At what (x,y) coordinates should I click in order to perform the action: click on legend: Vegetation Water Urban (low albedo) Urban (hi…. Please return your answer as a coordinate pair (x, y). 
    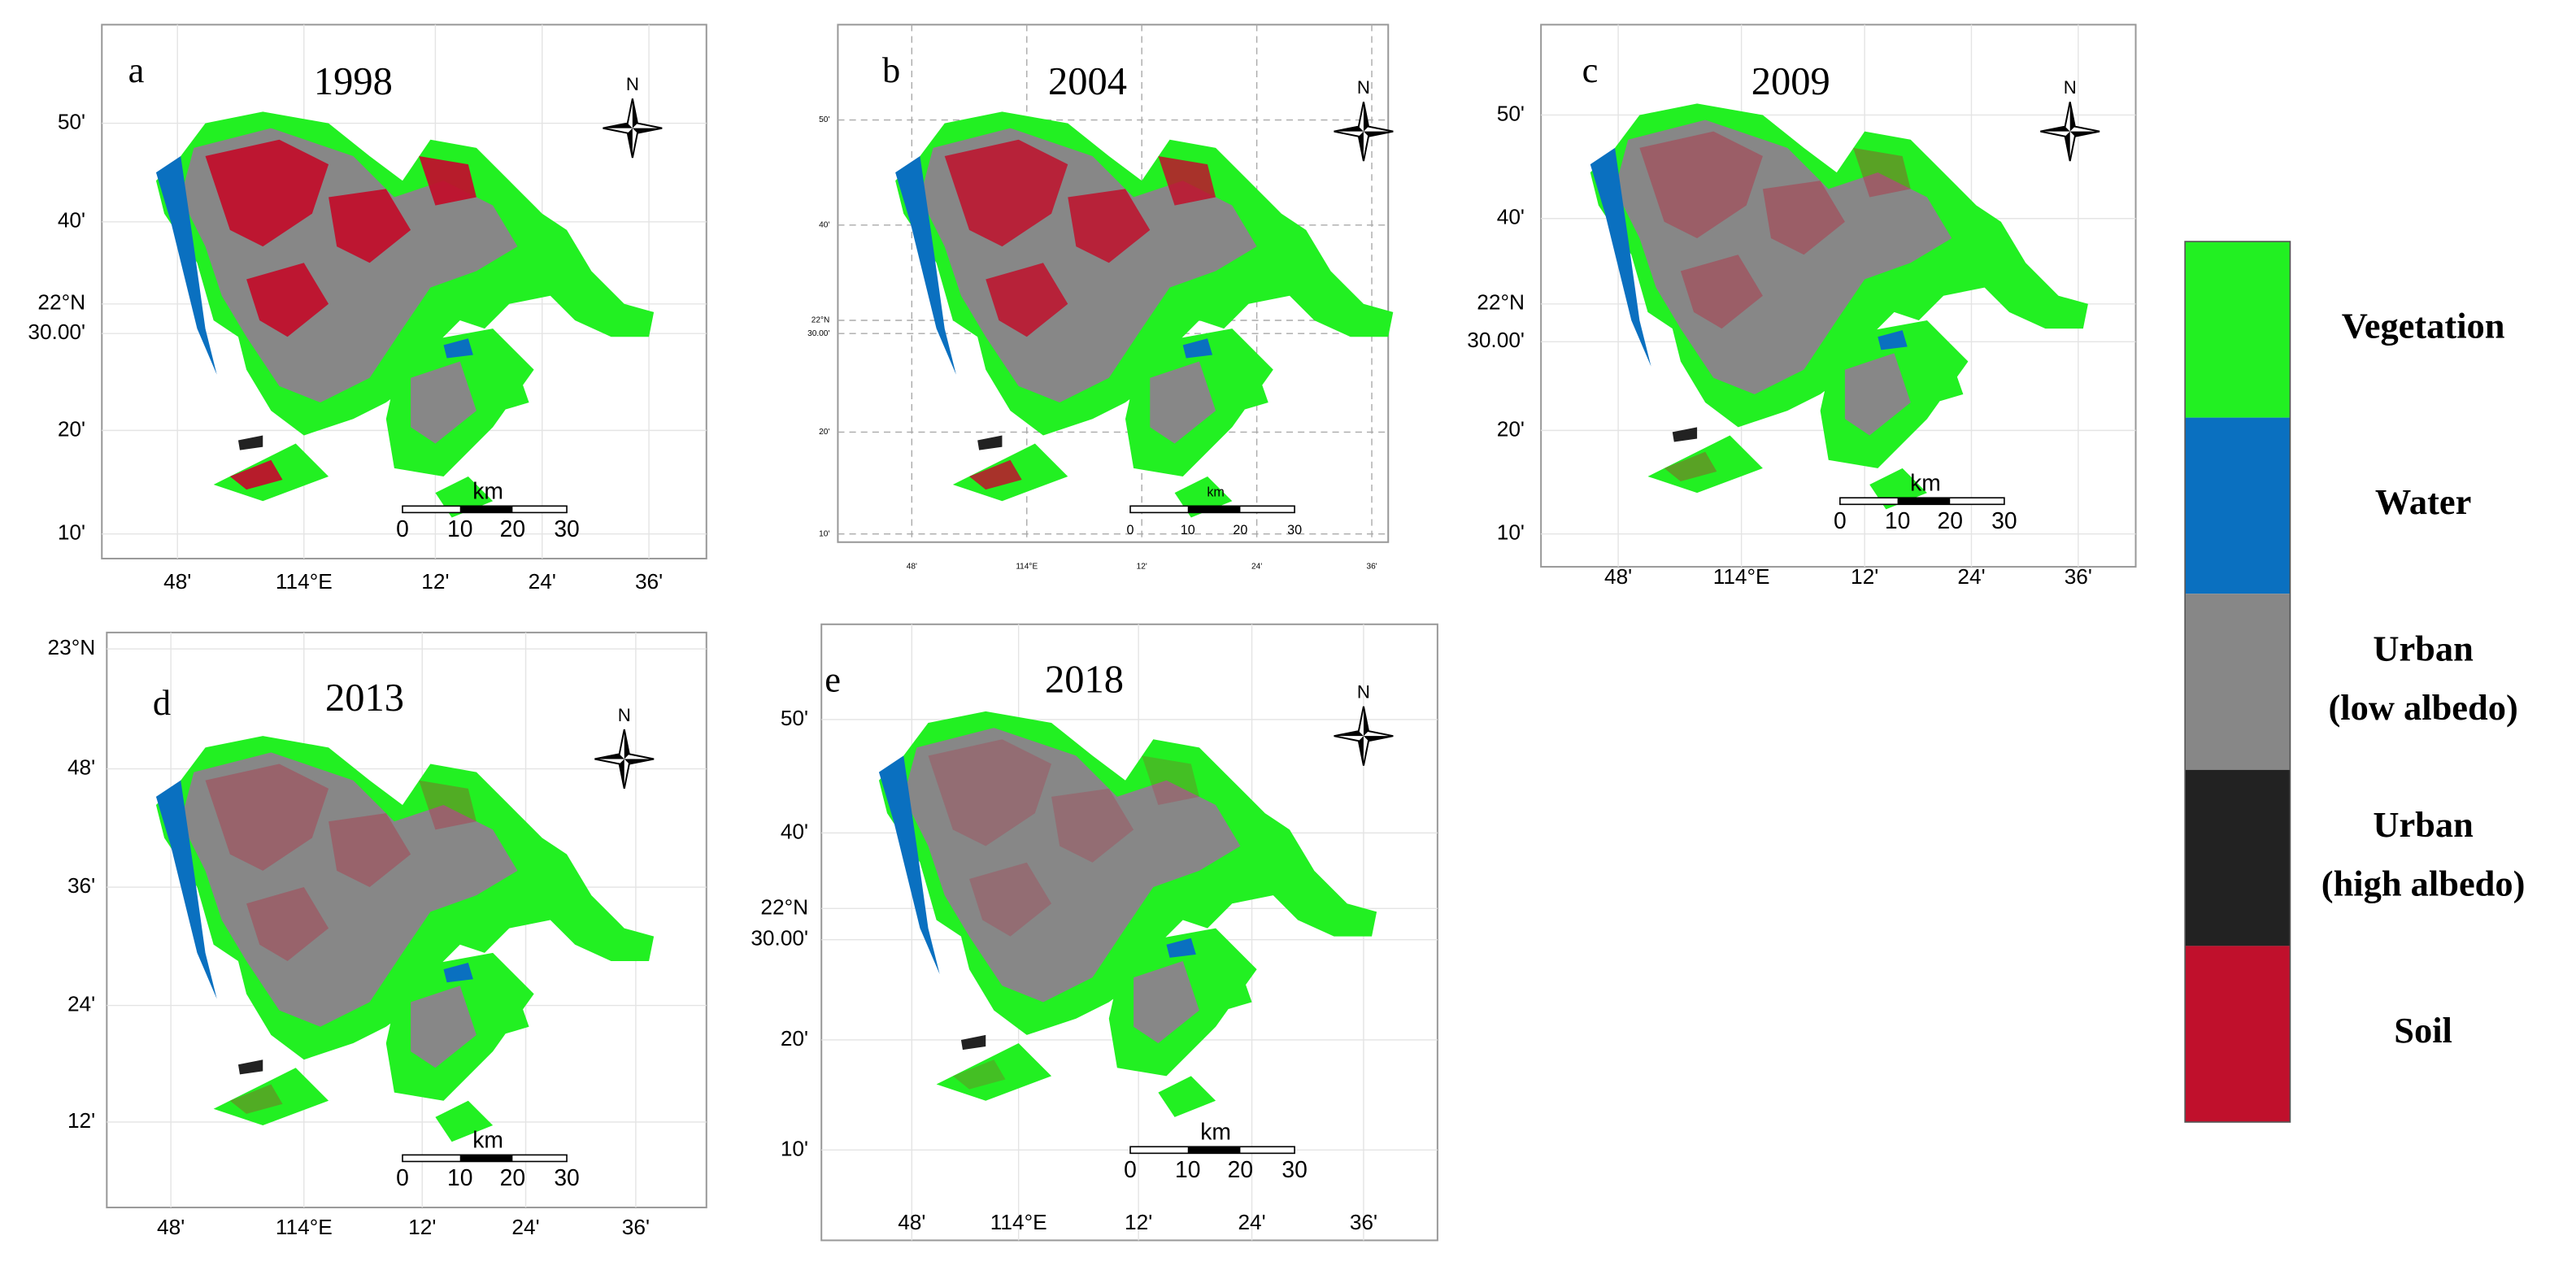
    Looking at the image, I should click on (2355, 682).